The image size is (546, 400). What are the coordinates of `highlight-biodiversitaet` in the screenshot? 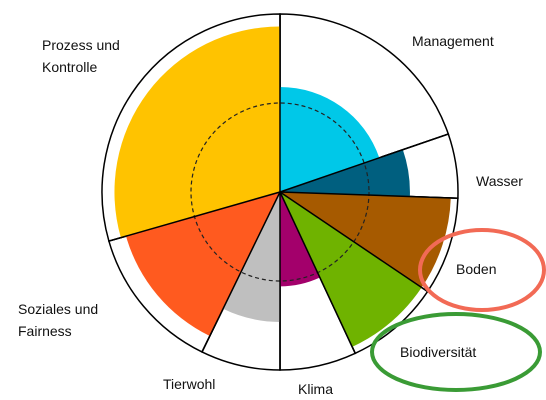 It's located at (456, 352).